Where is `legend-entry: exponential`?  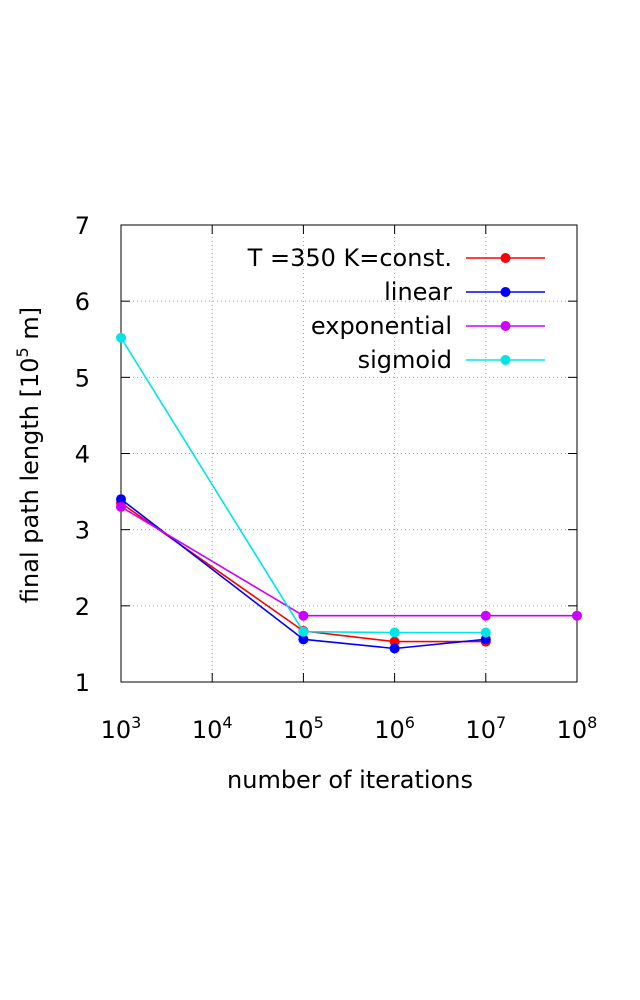
legend-entry: exponential is located at coordinates (428, 326).